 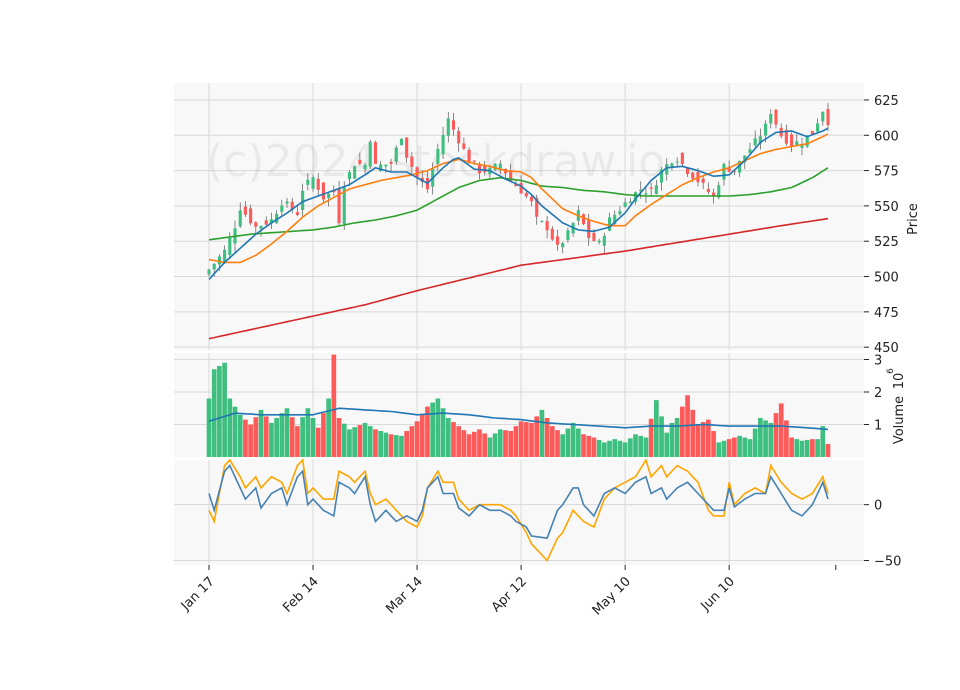 What do you see at coordinates (518, 278) in the screenshot?
I see `moving-average-longest` at bounding box center [518, 278].